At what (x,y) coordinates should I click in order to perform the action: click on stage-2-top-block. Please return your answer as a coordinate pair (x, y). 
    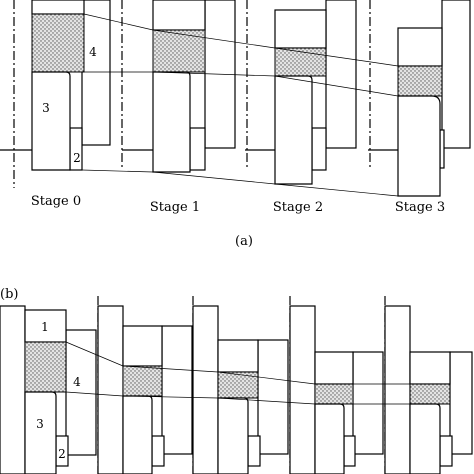
    Looking at the image, I should click on (300, 29).